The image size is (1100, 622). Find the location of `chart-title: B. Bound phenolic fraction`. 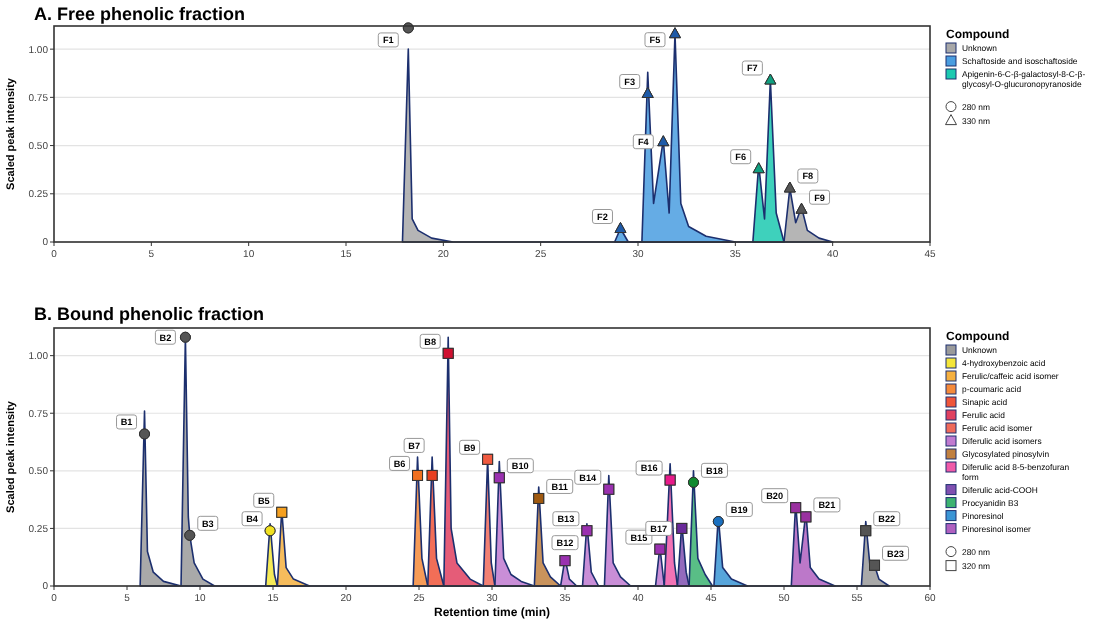

chart-title: B. Bound phenolic fraction is located at coordinates (149, 314).